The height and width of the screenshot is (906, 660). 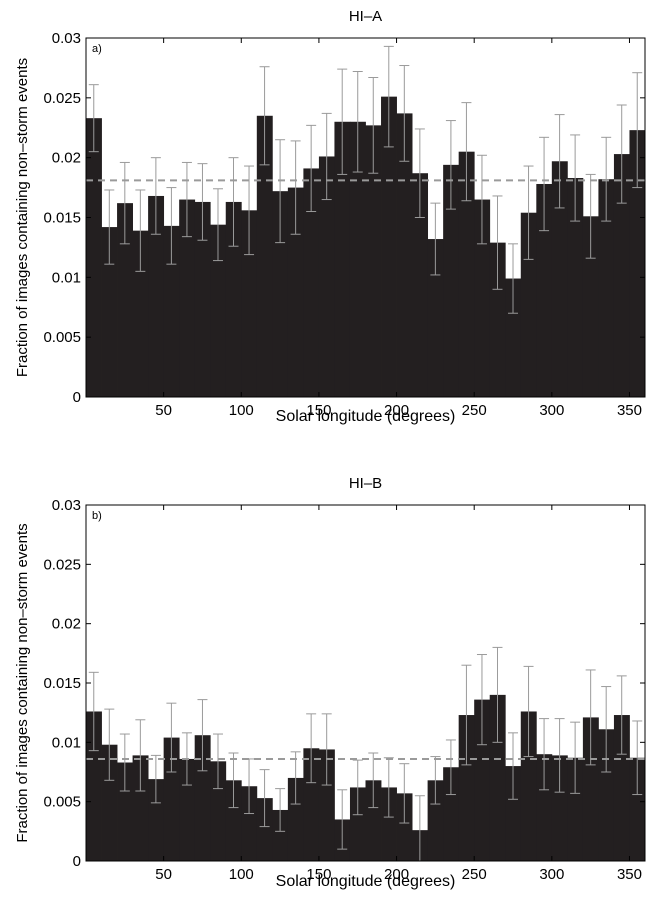 What do you see at coordinates (66, 624) in the screenshot?
I see `y-tick-label: 0.02` at bounding box center [66, 624].